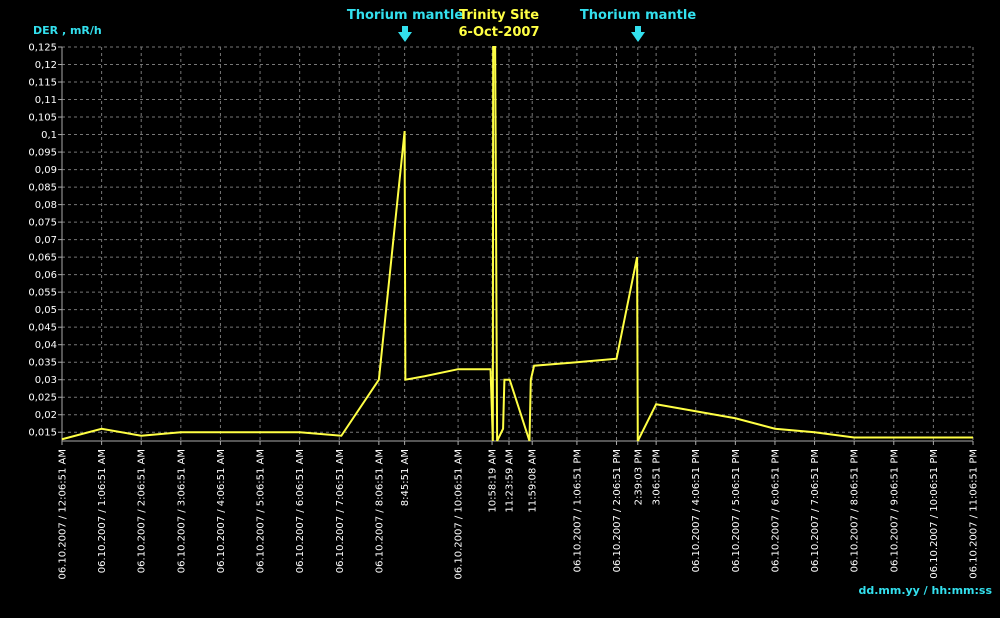 This screenshot has width=1000, height=618. Describe the element at coordinates (499, 15) in the screenshot. I see `annotation: Trinity Site` at that location.